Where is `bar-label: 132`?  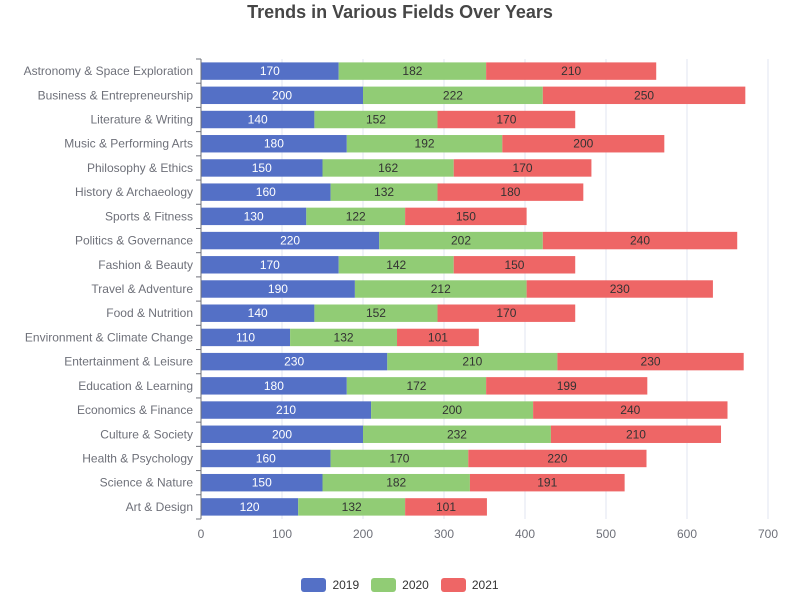
bar-label: 132 is located at coordinates (384, 192).